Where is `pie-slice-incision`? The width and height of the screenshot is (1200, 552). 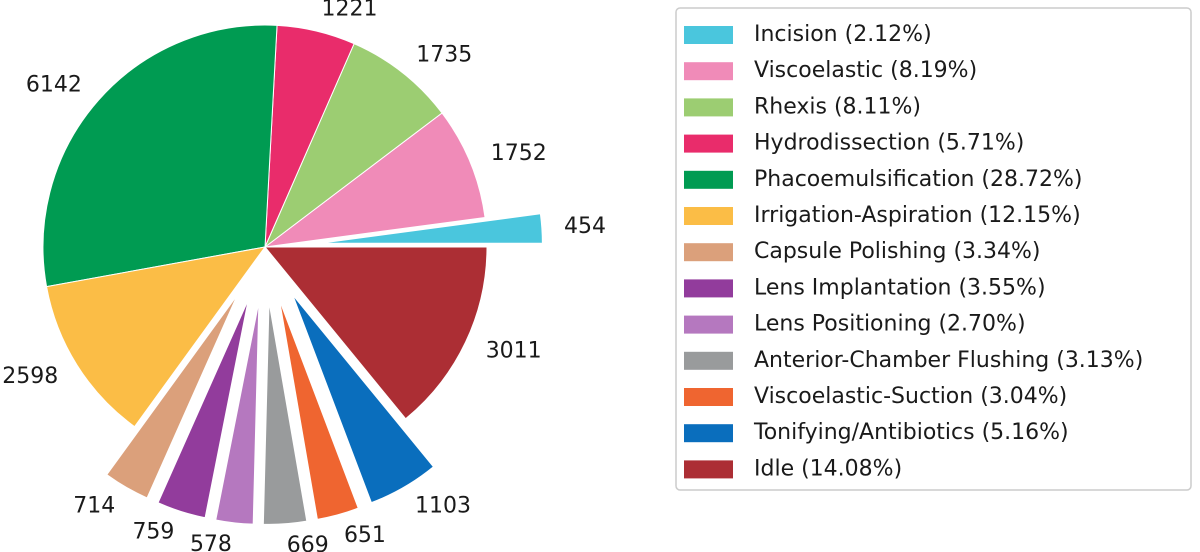
pie-slice-incision is located at coordinates (431, 228).